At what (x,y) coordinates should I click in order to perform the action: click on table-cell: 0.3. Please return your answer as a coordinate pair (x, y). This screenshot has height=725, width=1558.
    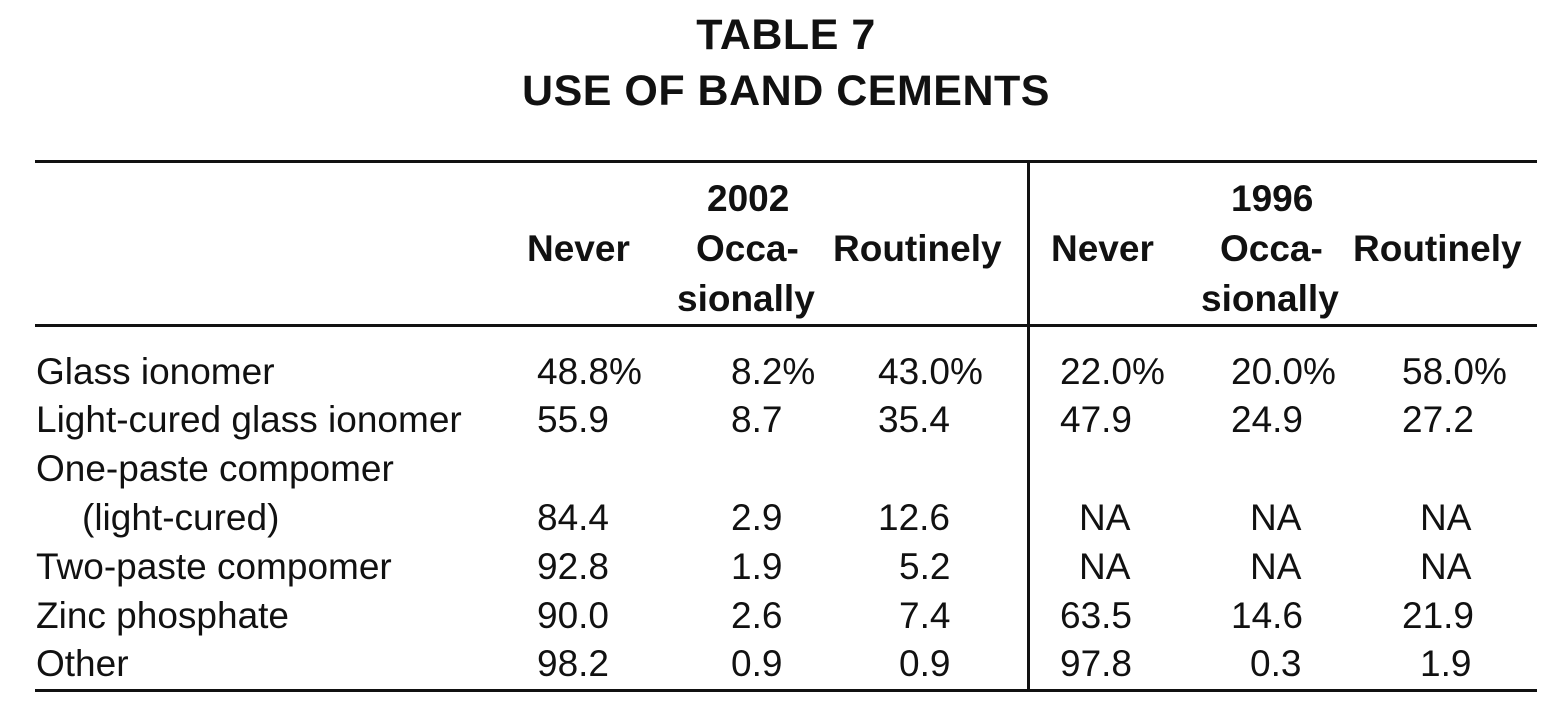
    Looking at the image, I should click on (1276, 663).